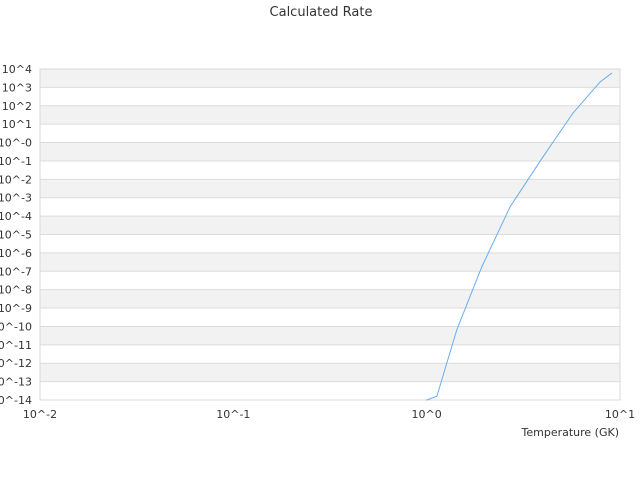 The height and width of the screenshot is (480, 640). I want to click on y-tick-label: 10^-5, so click(16, 235).